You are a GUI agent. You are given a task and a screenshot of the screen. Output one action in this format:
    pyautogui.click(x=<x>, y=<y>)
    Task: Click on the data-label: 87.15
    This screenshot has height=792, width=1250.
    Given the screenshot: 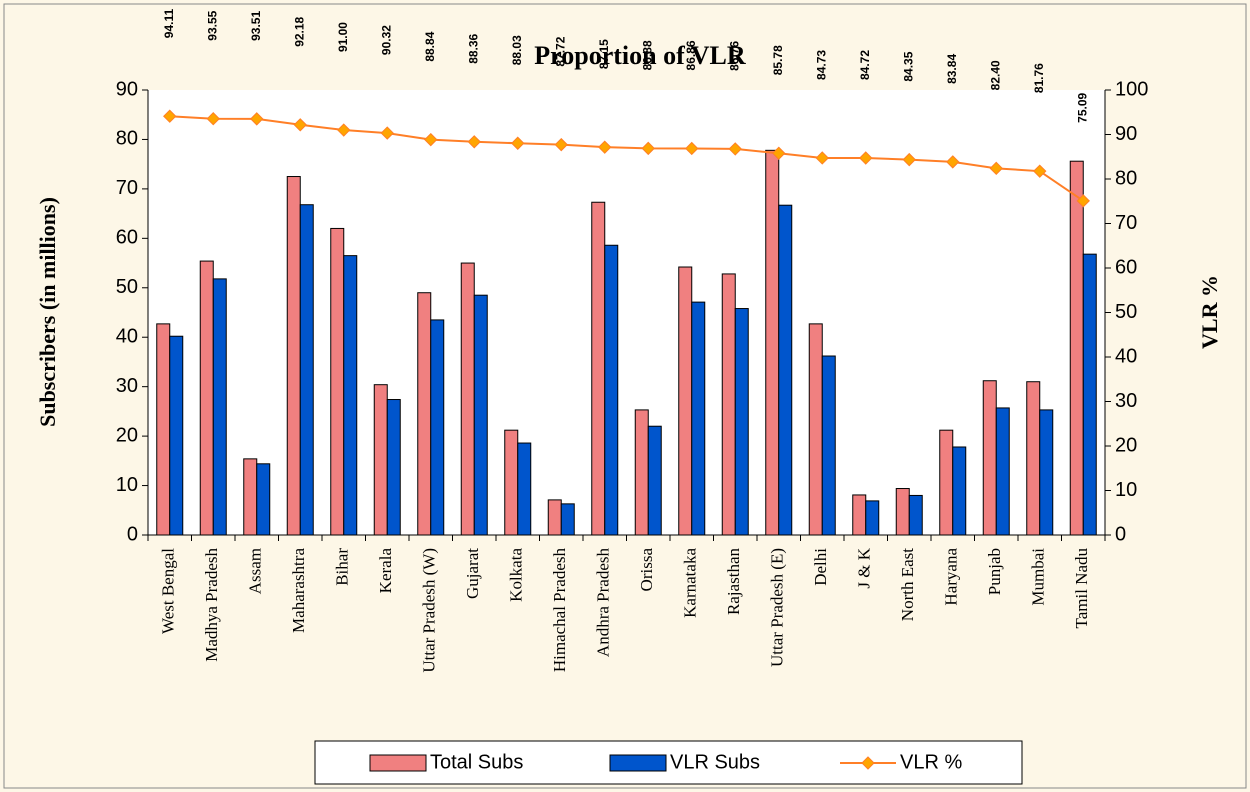 What is the action you would take?
    pyautogui.click(x=604, y=54)
    